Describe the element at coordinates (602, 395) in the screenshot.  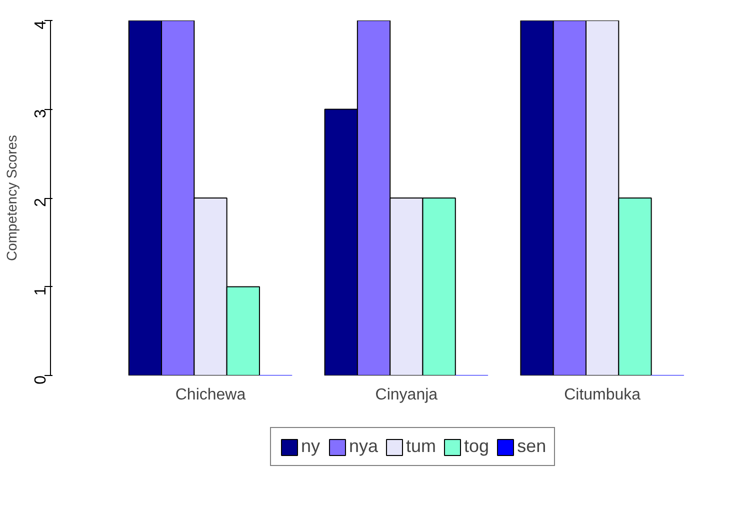
I see `x-tick-label: Citumbuka` at that location.